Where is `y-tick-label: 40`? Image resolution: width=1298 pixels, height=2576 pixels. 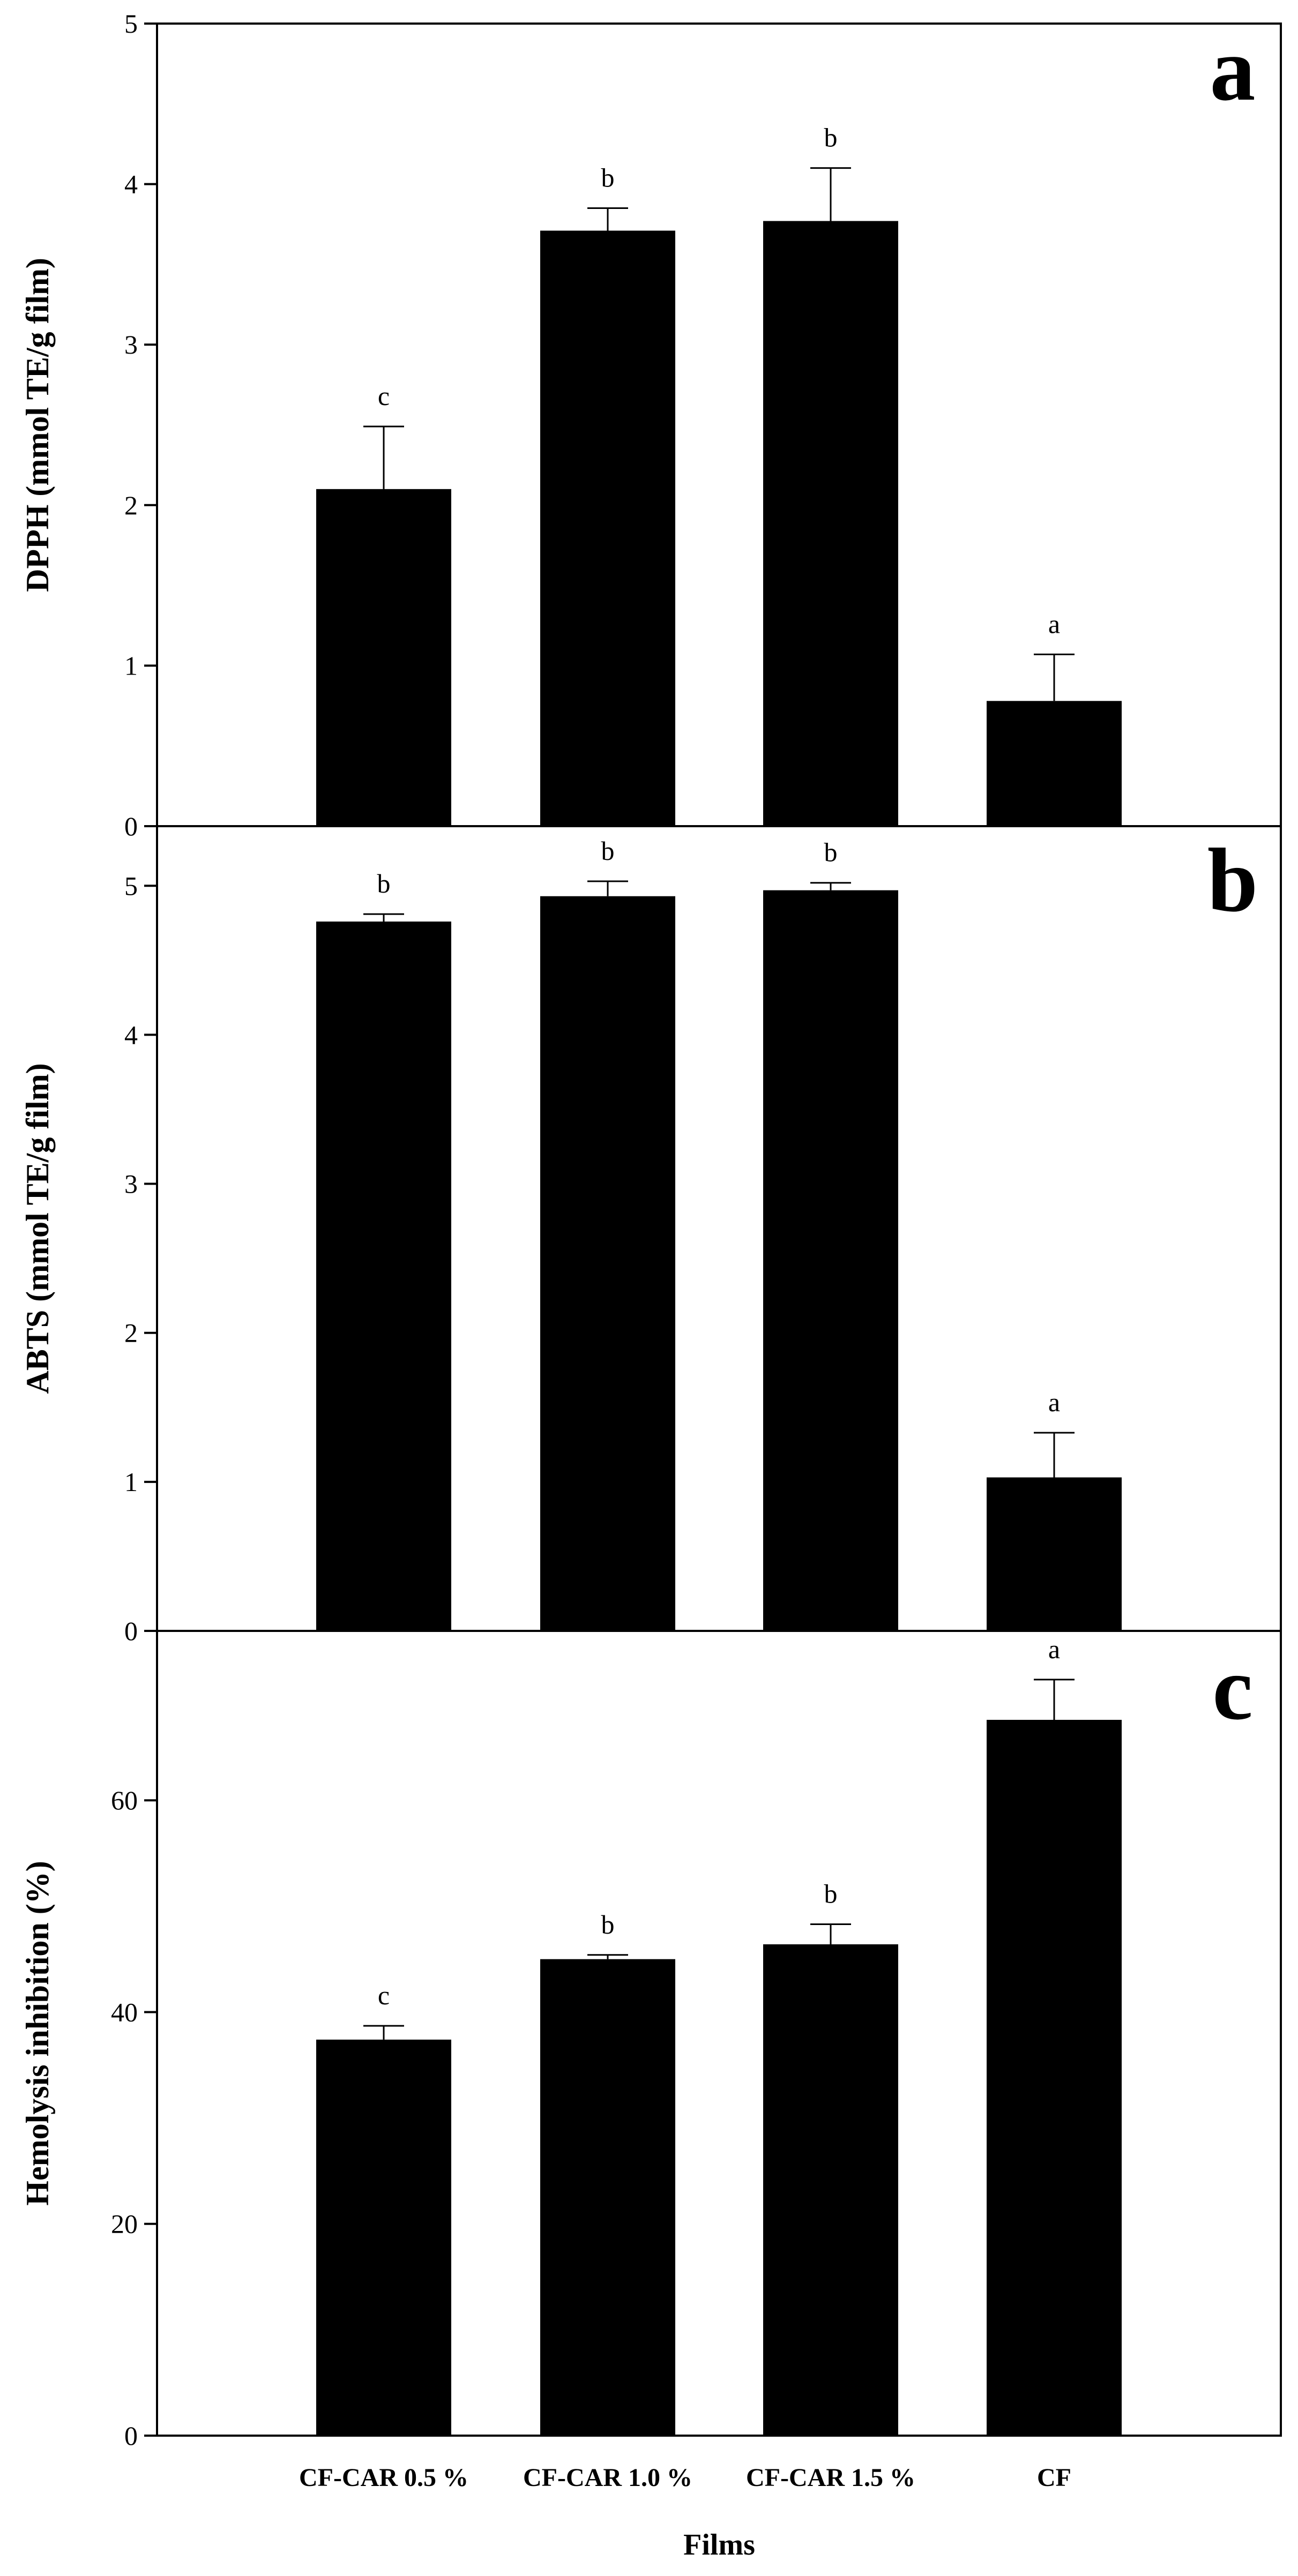 y-tick-label: 40 is located at coordinates (124, 2012).